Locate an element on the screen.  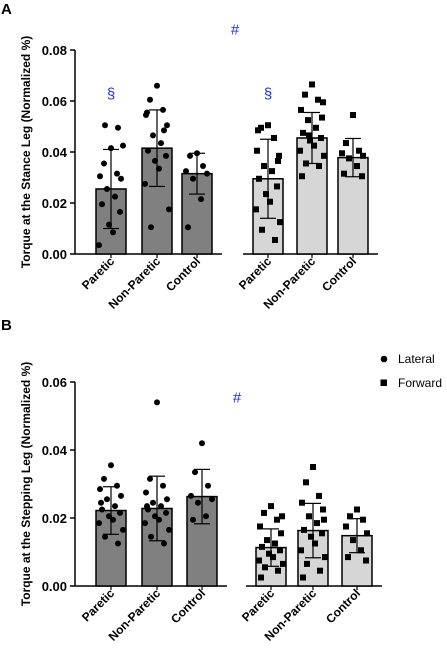
annotation-a-2: # is located at coordinates (235, 30).